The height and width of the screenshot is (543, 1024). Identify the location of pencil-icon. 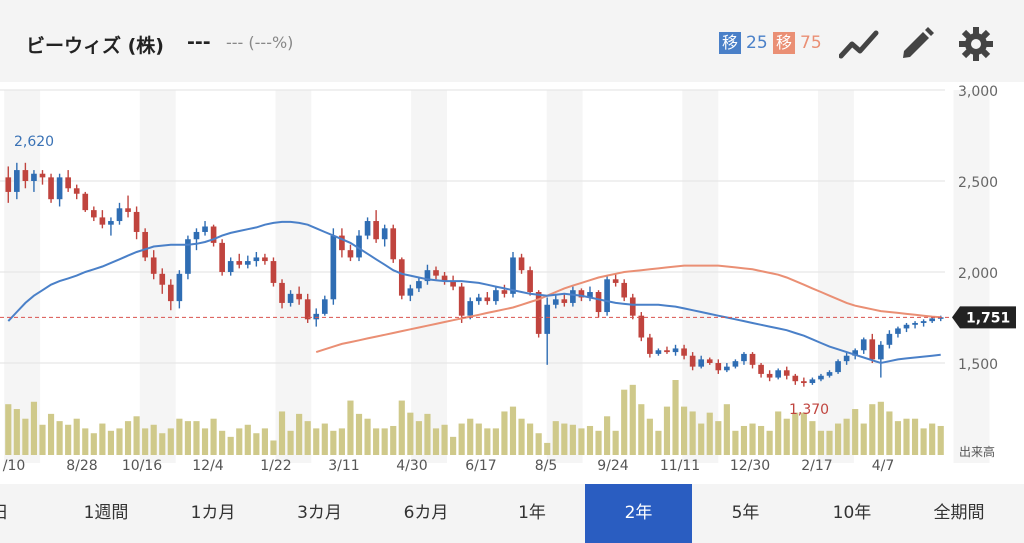
(917, 44).